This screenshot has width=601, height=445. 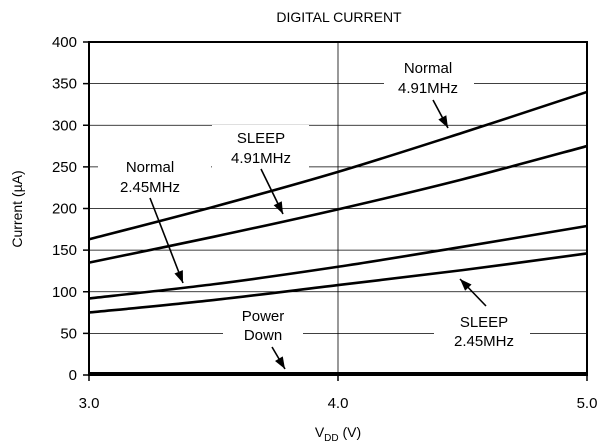 I want to click on annotation-normal-2-45mhz: Normal 2.45MHz, so click(x=154, y=218).